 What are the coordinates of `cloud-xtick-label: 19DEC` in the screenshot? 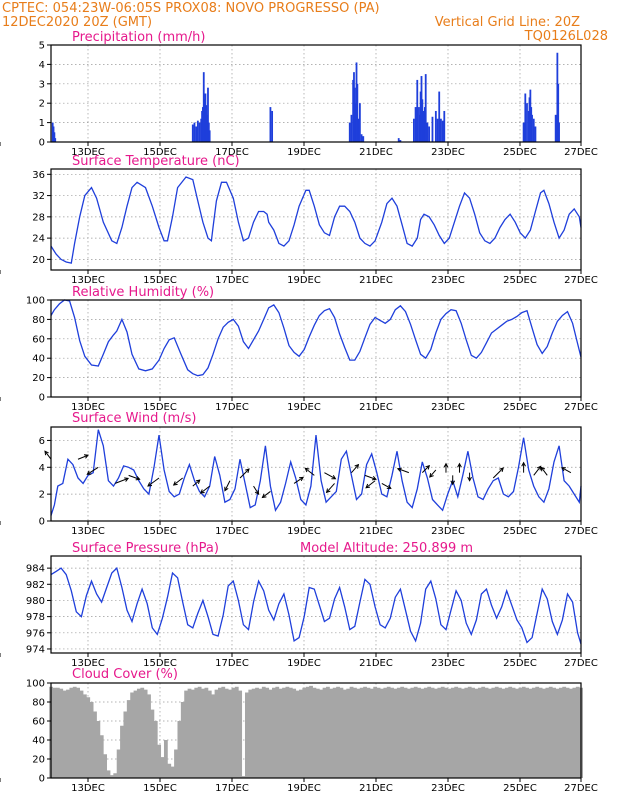 It's located at (304, 788).